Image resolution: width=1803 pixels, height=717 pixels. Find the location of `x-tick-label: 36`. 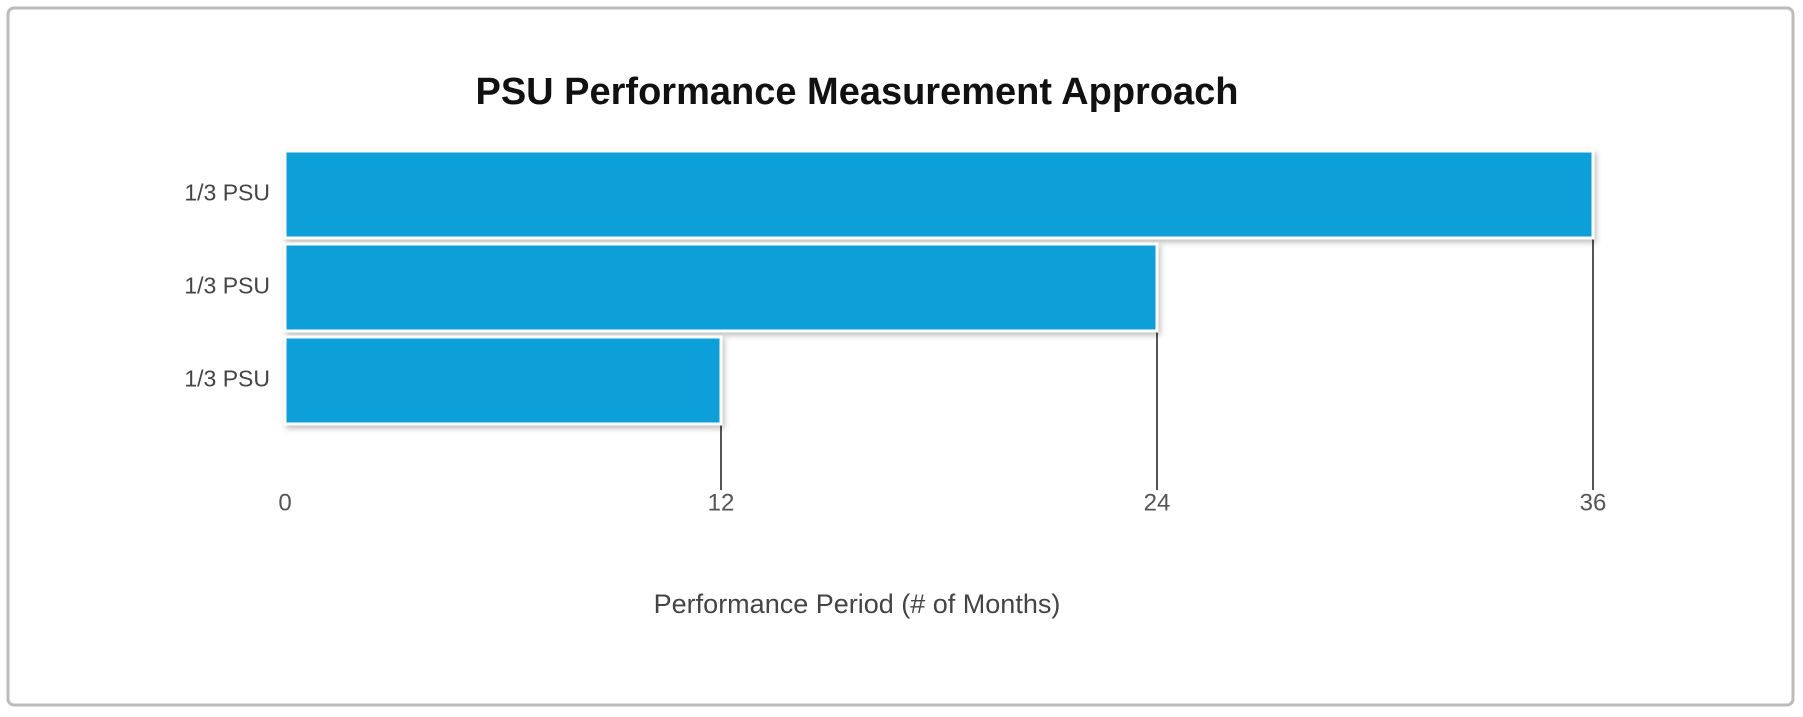

x-tick-label: 36 is located at coordinates (1593, 502).